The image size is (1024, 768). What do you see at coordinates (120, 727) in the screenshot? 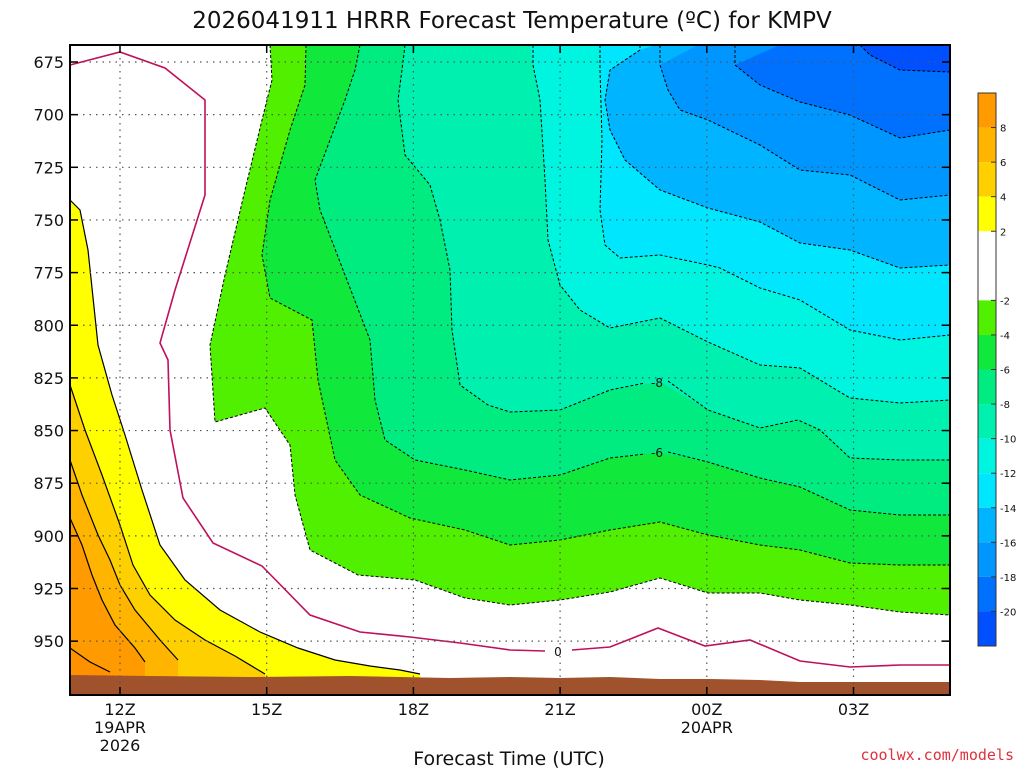
I see `x-tick-label: 19APR` at bounding box center [120, 727].